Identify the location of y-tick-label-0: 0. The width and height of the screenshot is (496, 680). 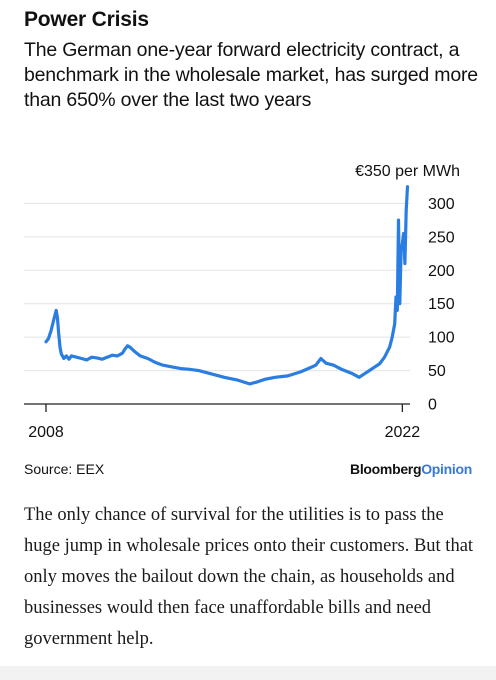
(432, 405).